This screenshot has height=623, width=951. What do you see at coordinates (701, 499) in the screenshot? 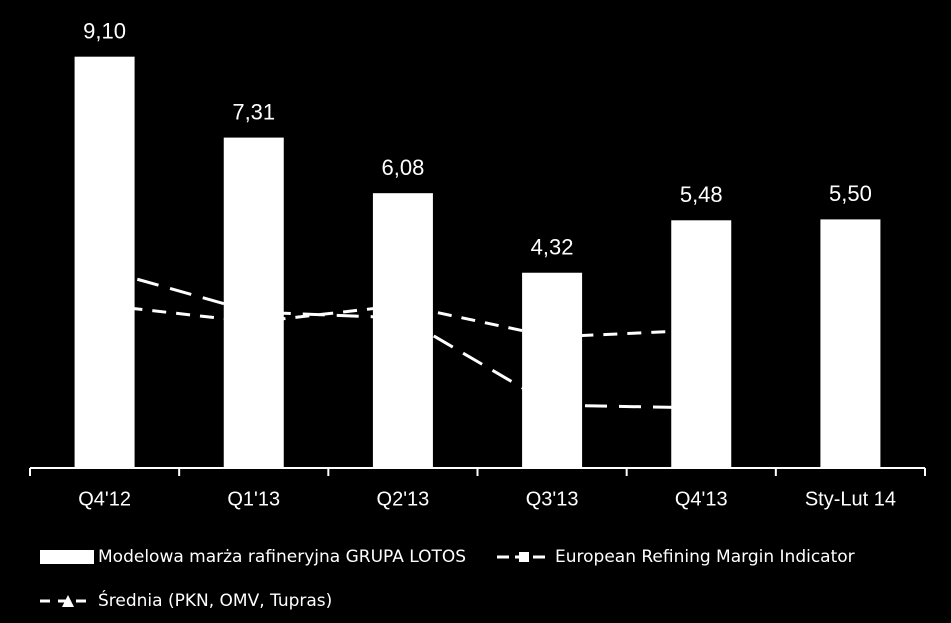
I see `x-tick-label: Q4'13` at bounding box center [701, 499].